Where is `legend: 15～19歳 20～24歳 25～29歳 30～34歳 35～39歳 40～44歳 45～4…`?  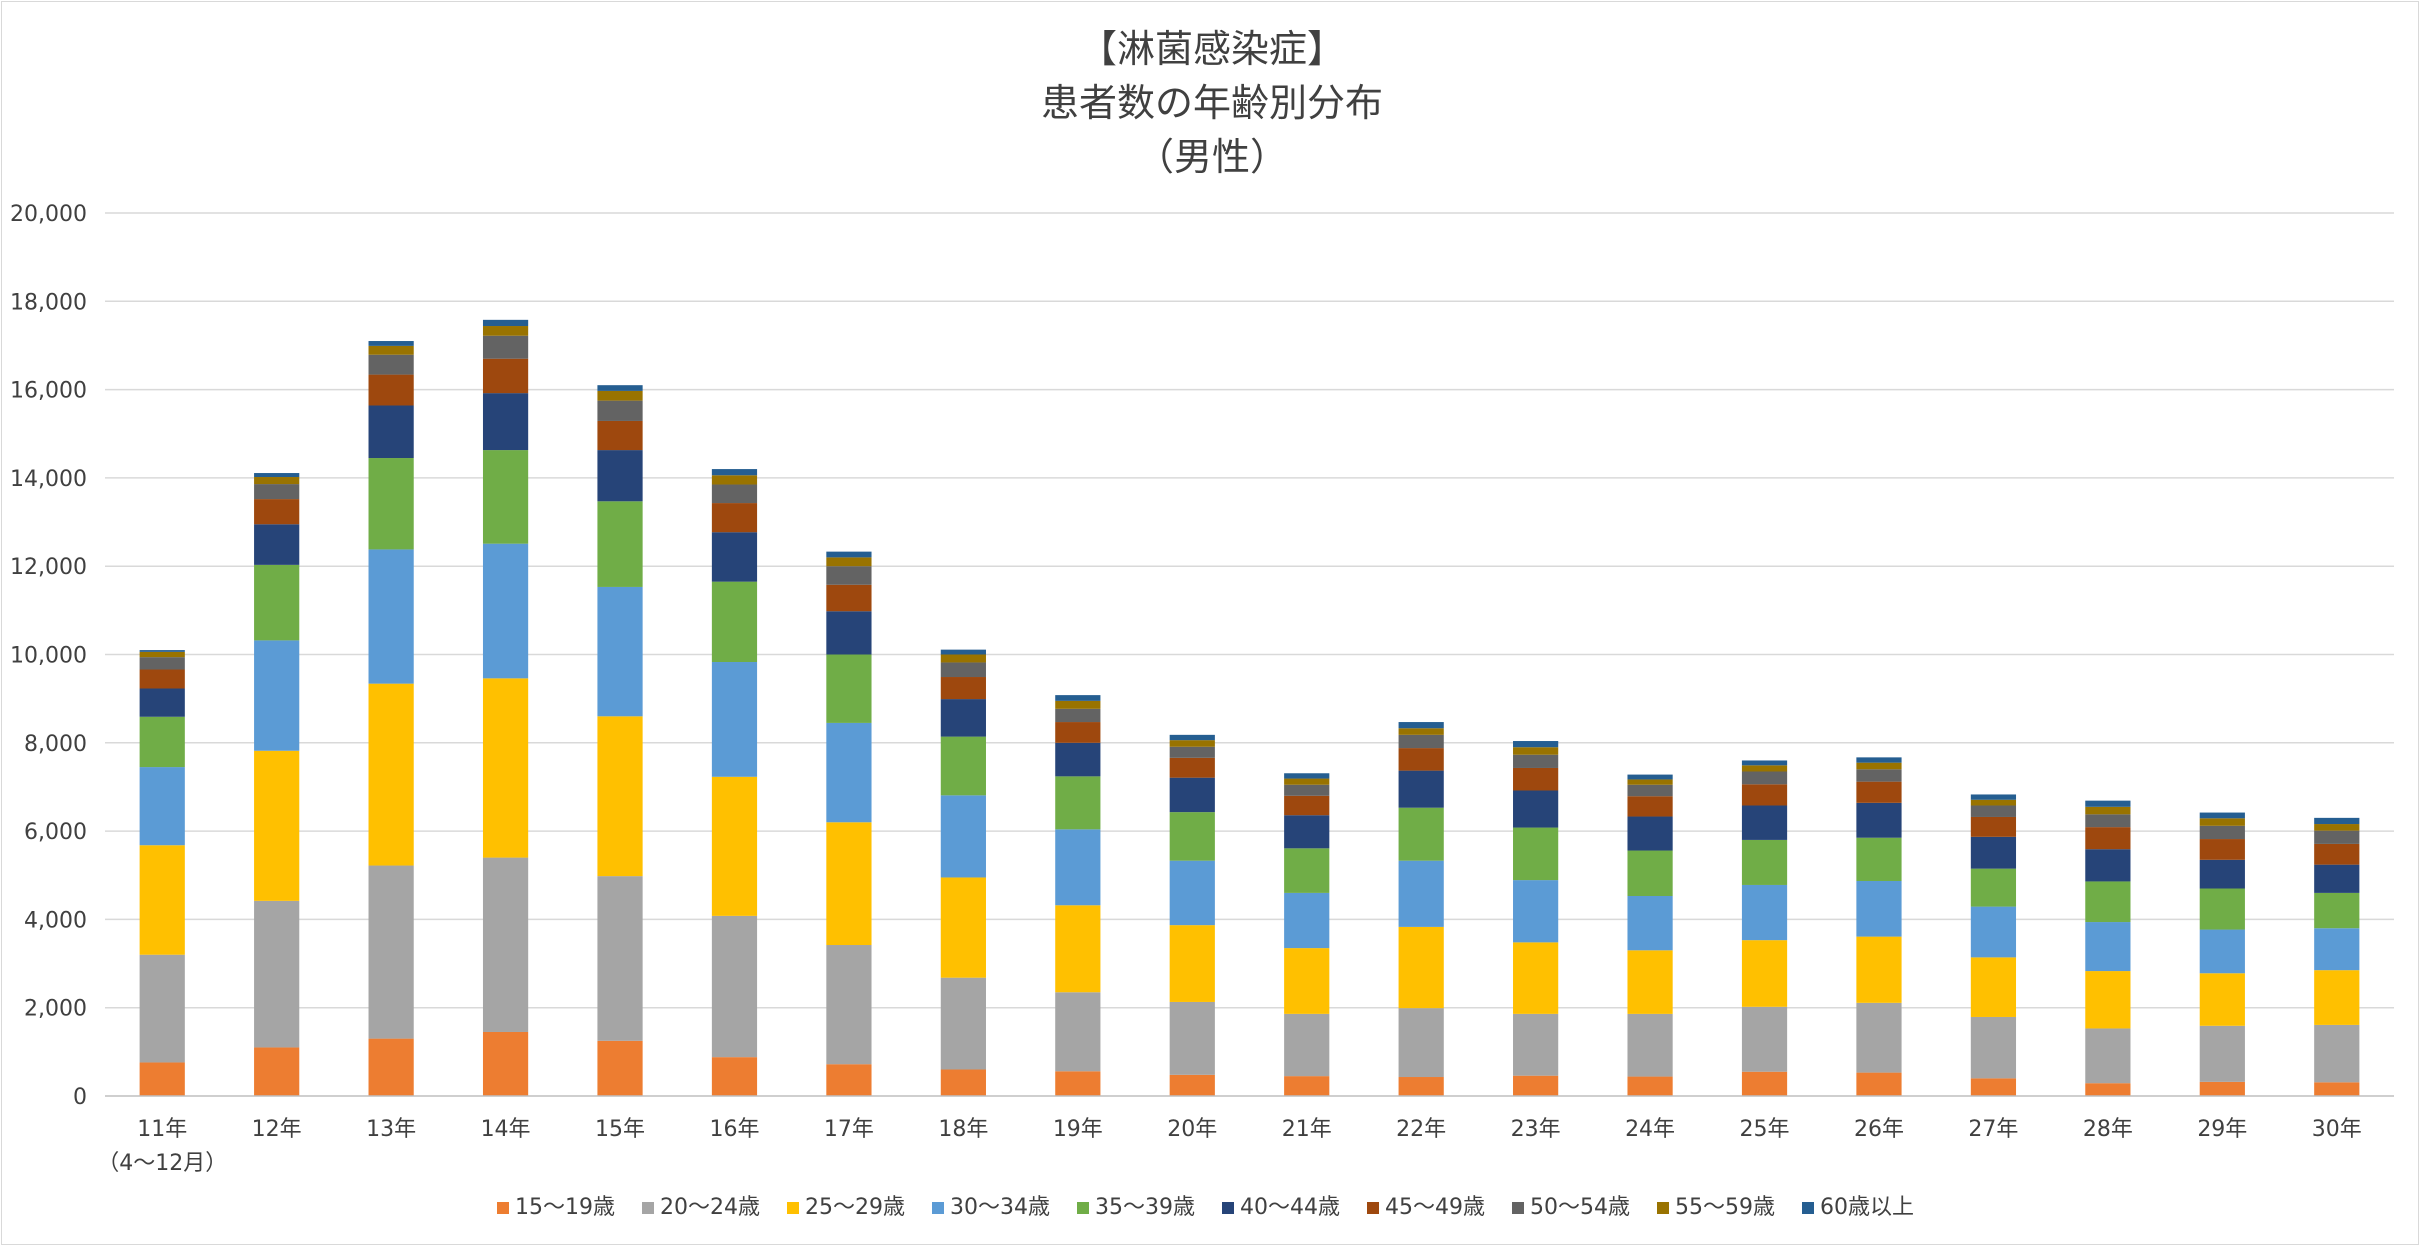 legend: 15～19歳 20～24歳 25～29歳 30～34歳 35～39歳 40～44歳 45～4… is located at coordinates (1205, 1207).